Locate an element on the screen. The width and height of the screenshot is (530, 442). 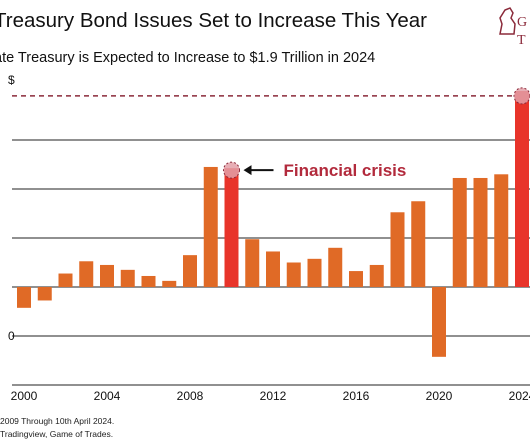
bar-2009 is located at coordinates (210, 226).